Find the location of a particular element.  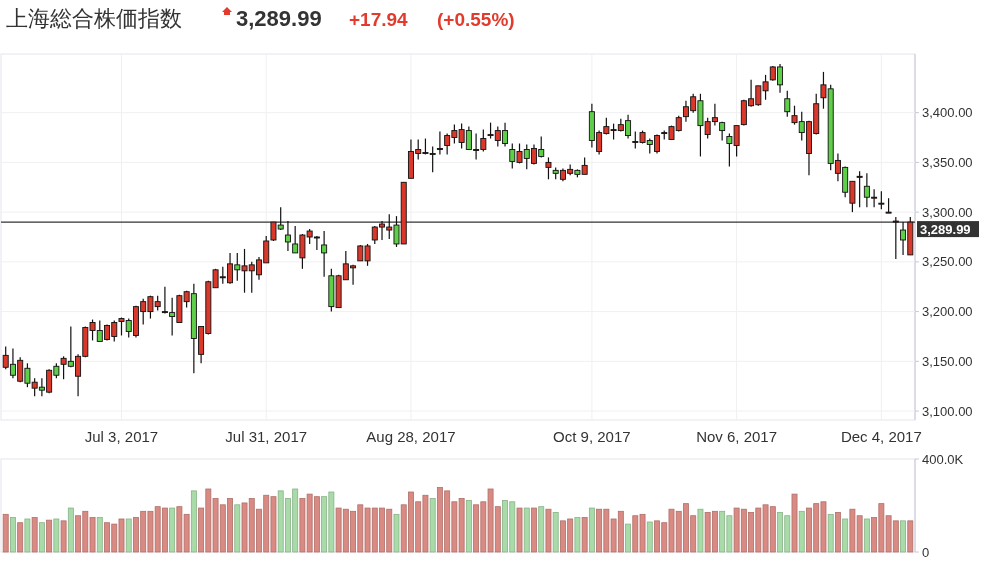

y-tick-label: 3,100.00 is located at coordinates (947, 411).